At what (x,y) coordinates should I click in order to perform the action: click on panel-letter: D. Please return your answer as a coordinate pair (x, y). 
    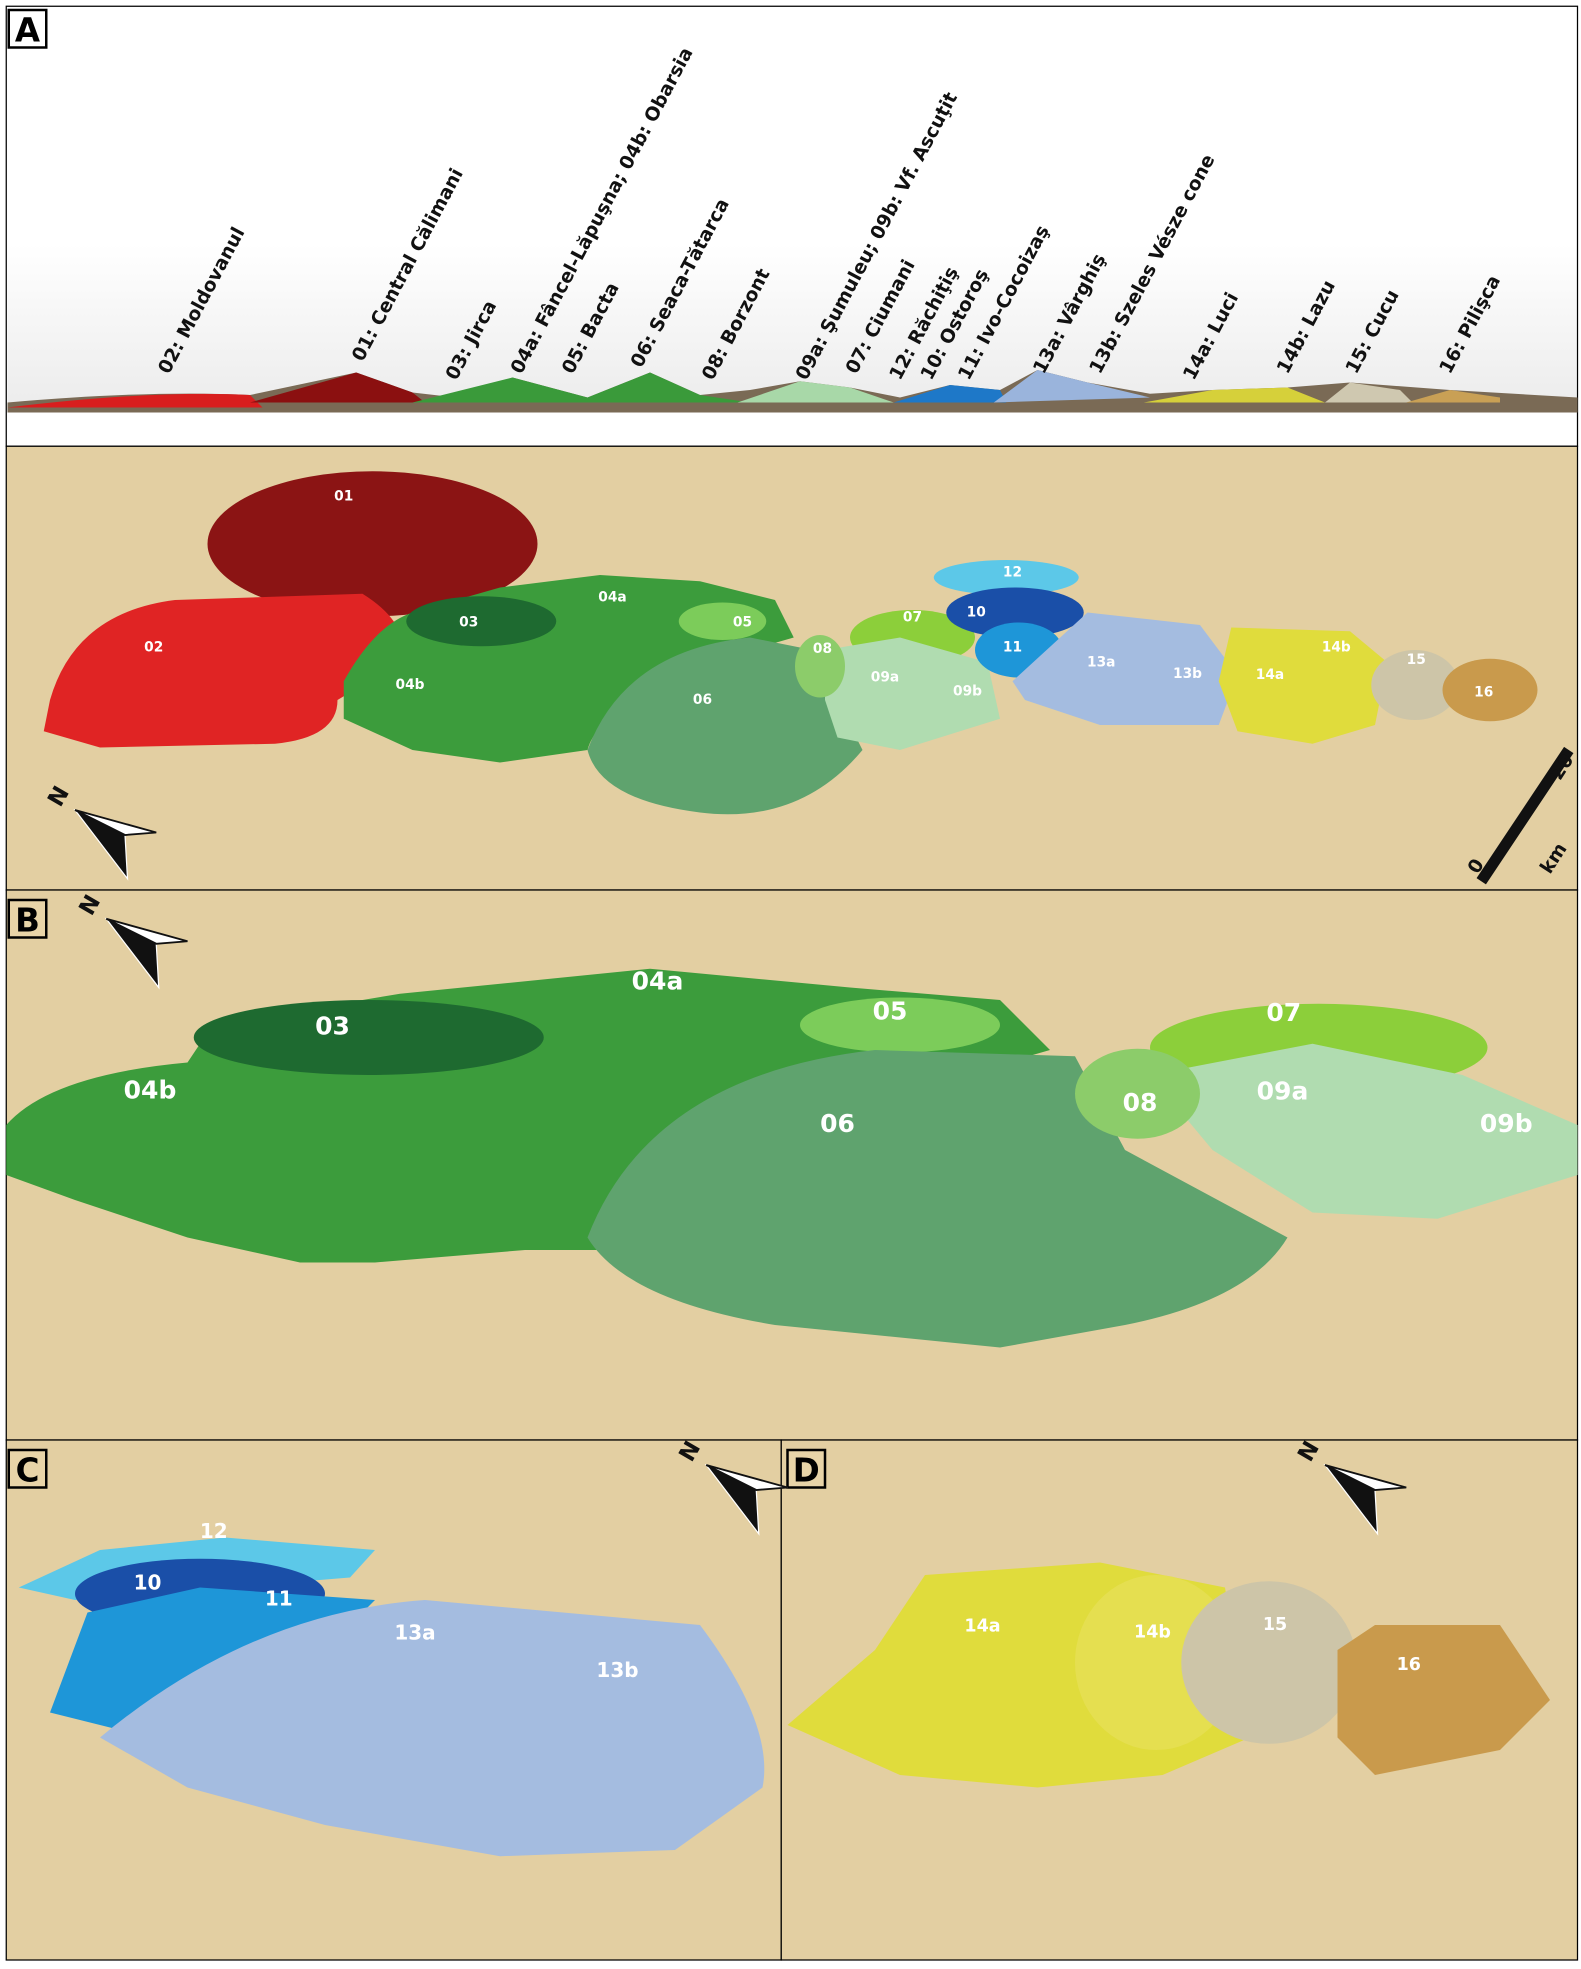
    Looking at the image, I should click on (806, 1470).